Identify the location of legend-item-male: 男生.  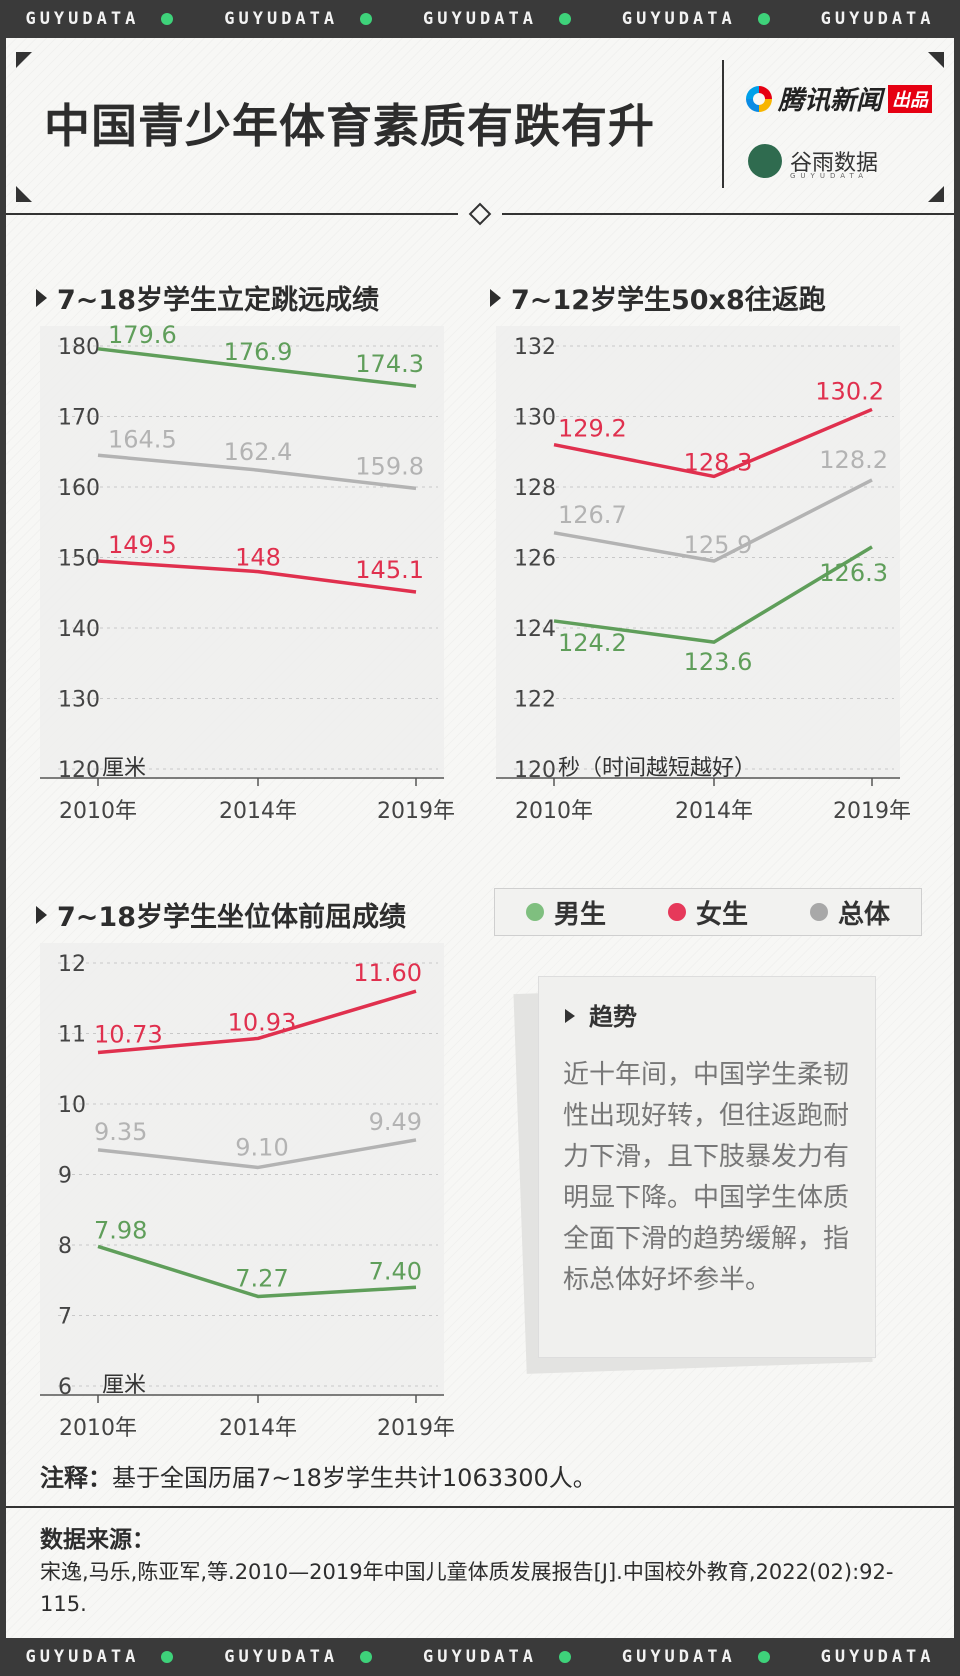
(565, 912).